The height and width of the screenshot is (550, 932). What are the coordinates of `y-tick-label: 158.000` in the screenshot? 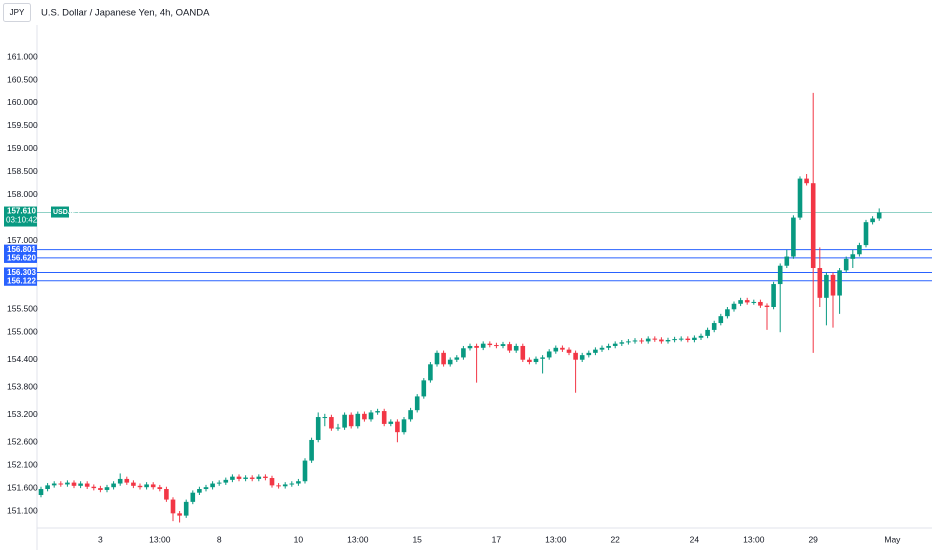 It's located at (22, 194).